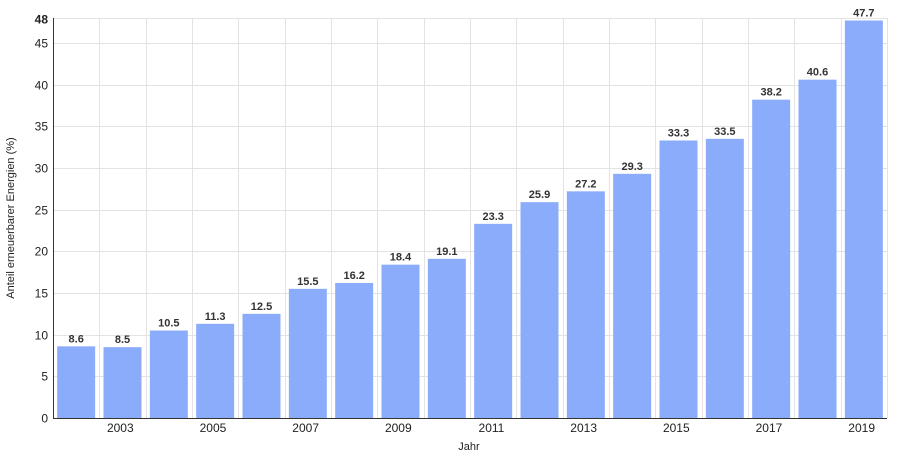 This screenshot has height=456, width=900. I want to click on bar-2012, so click(539, 310).